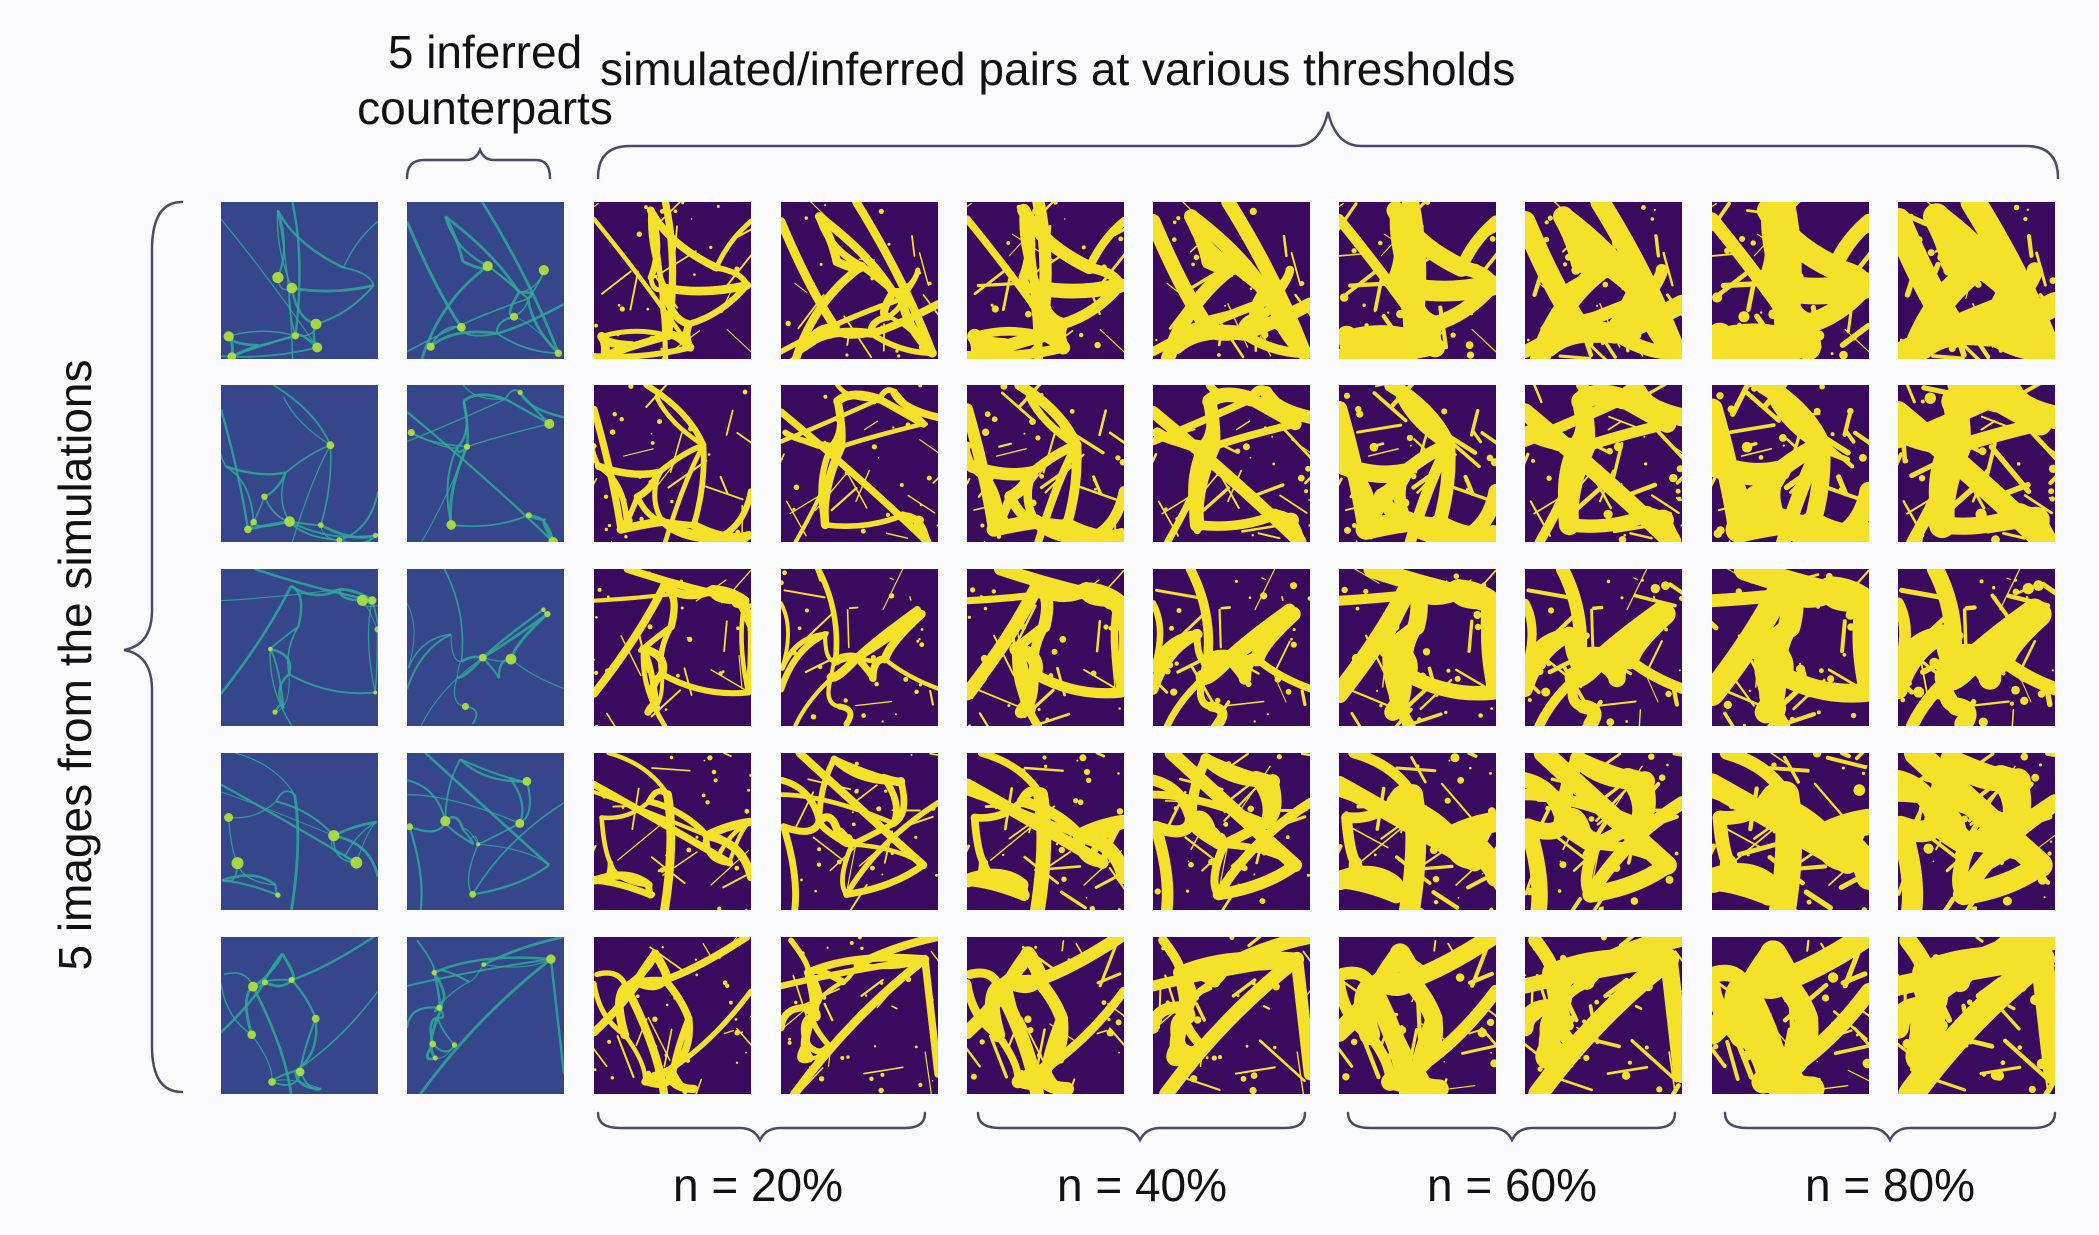 Image resolution: width=2099 pixels, height=1235 pixels. I want to click on tile-row3-threshold-60-inf, so click(1603, 647).